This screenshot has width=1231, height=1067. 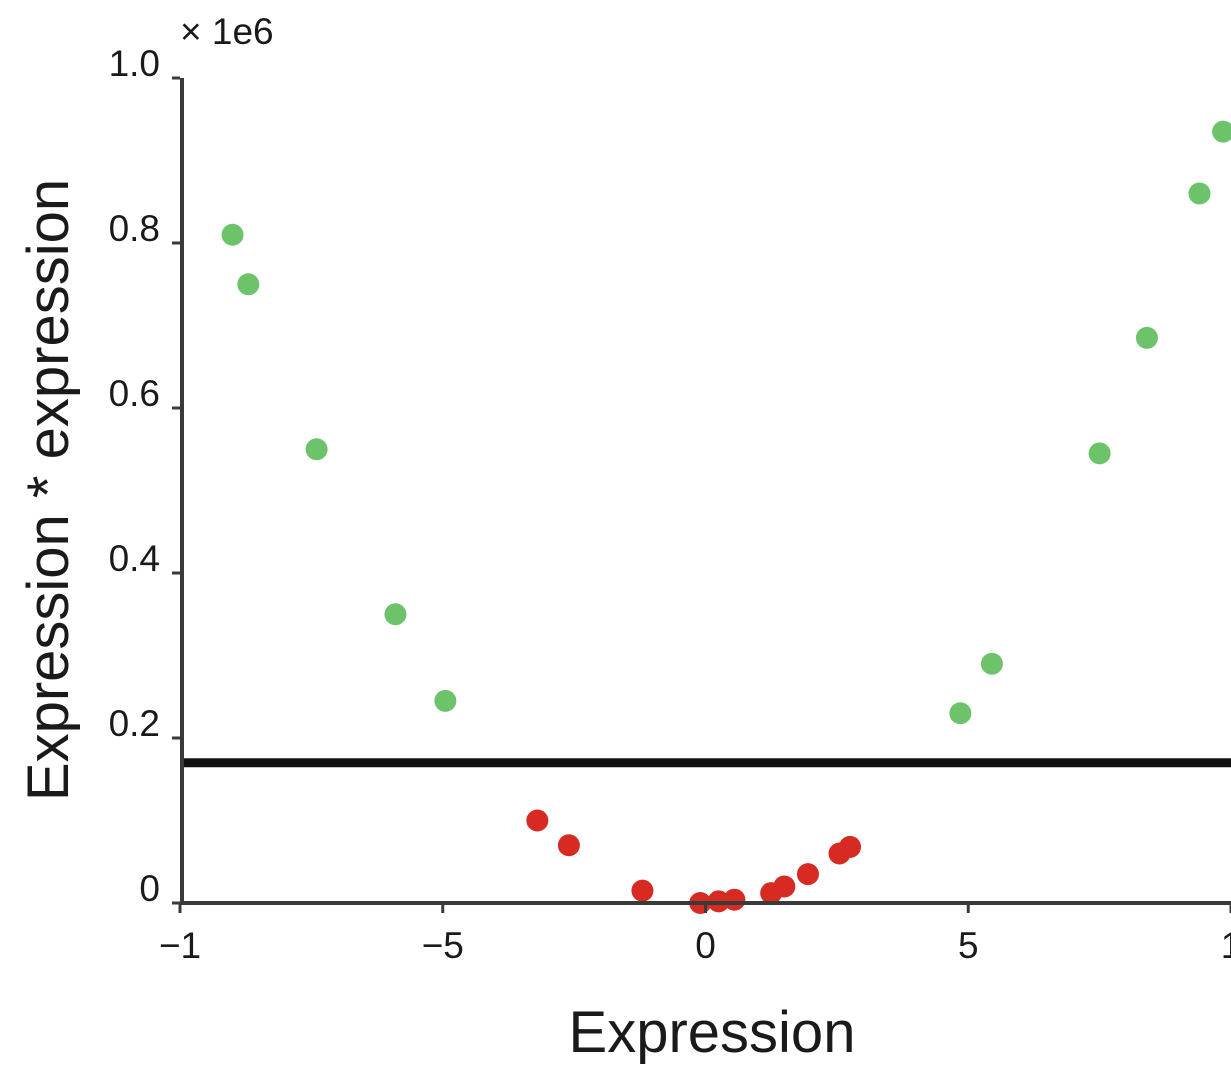 What do you see at coordinates (134, 558) in the screenshot?
I see `y-tick-label: 0.4` at bounding box center [134, 558].